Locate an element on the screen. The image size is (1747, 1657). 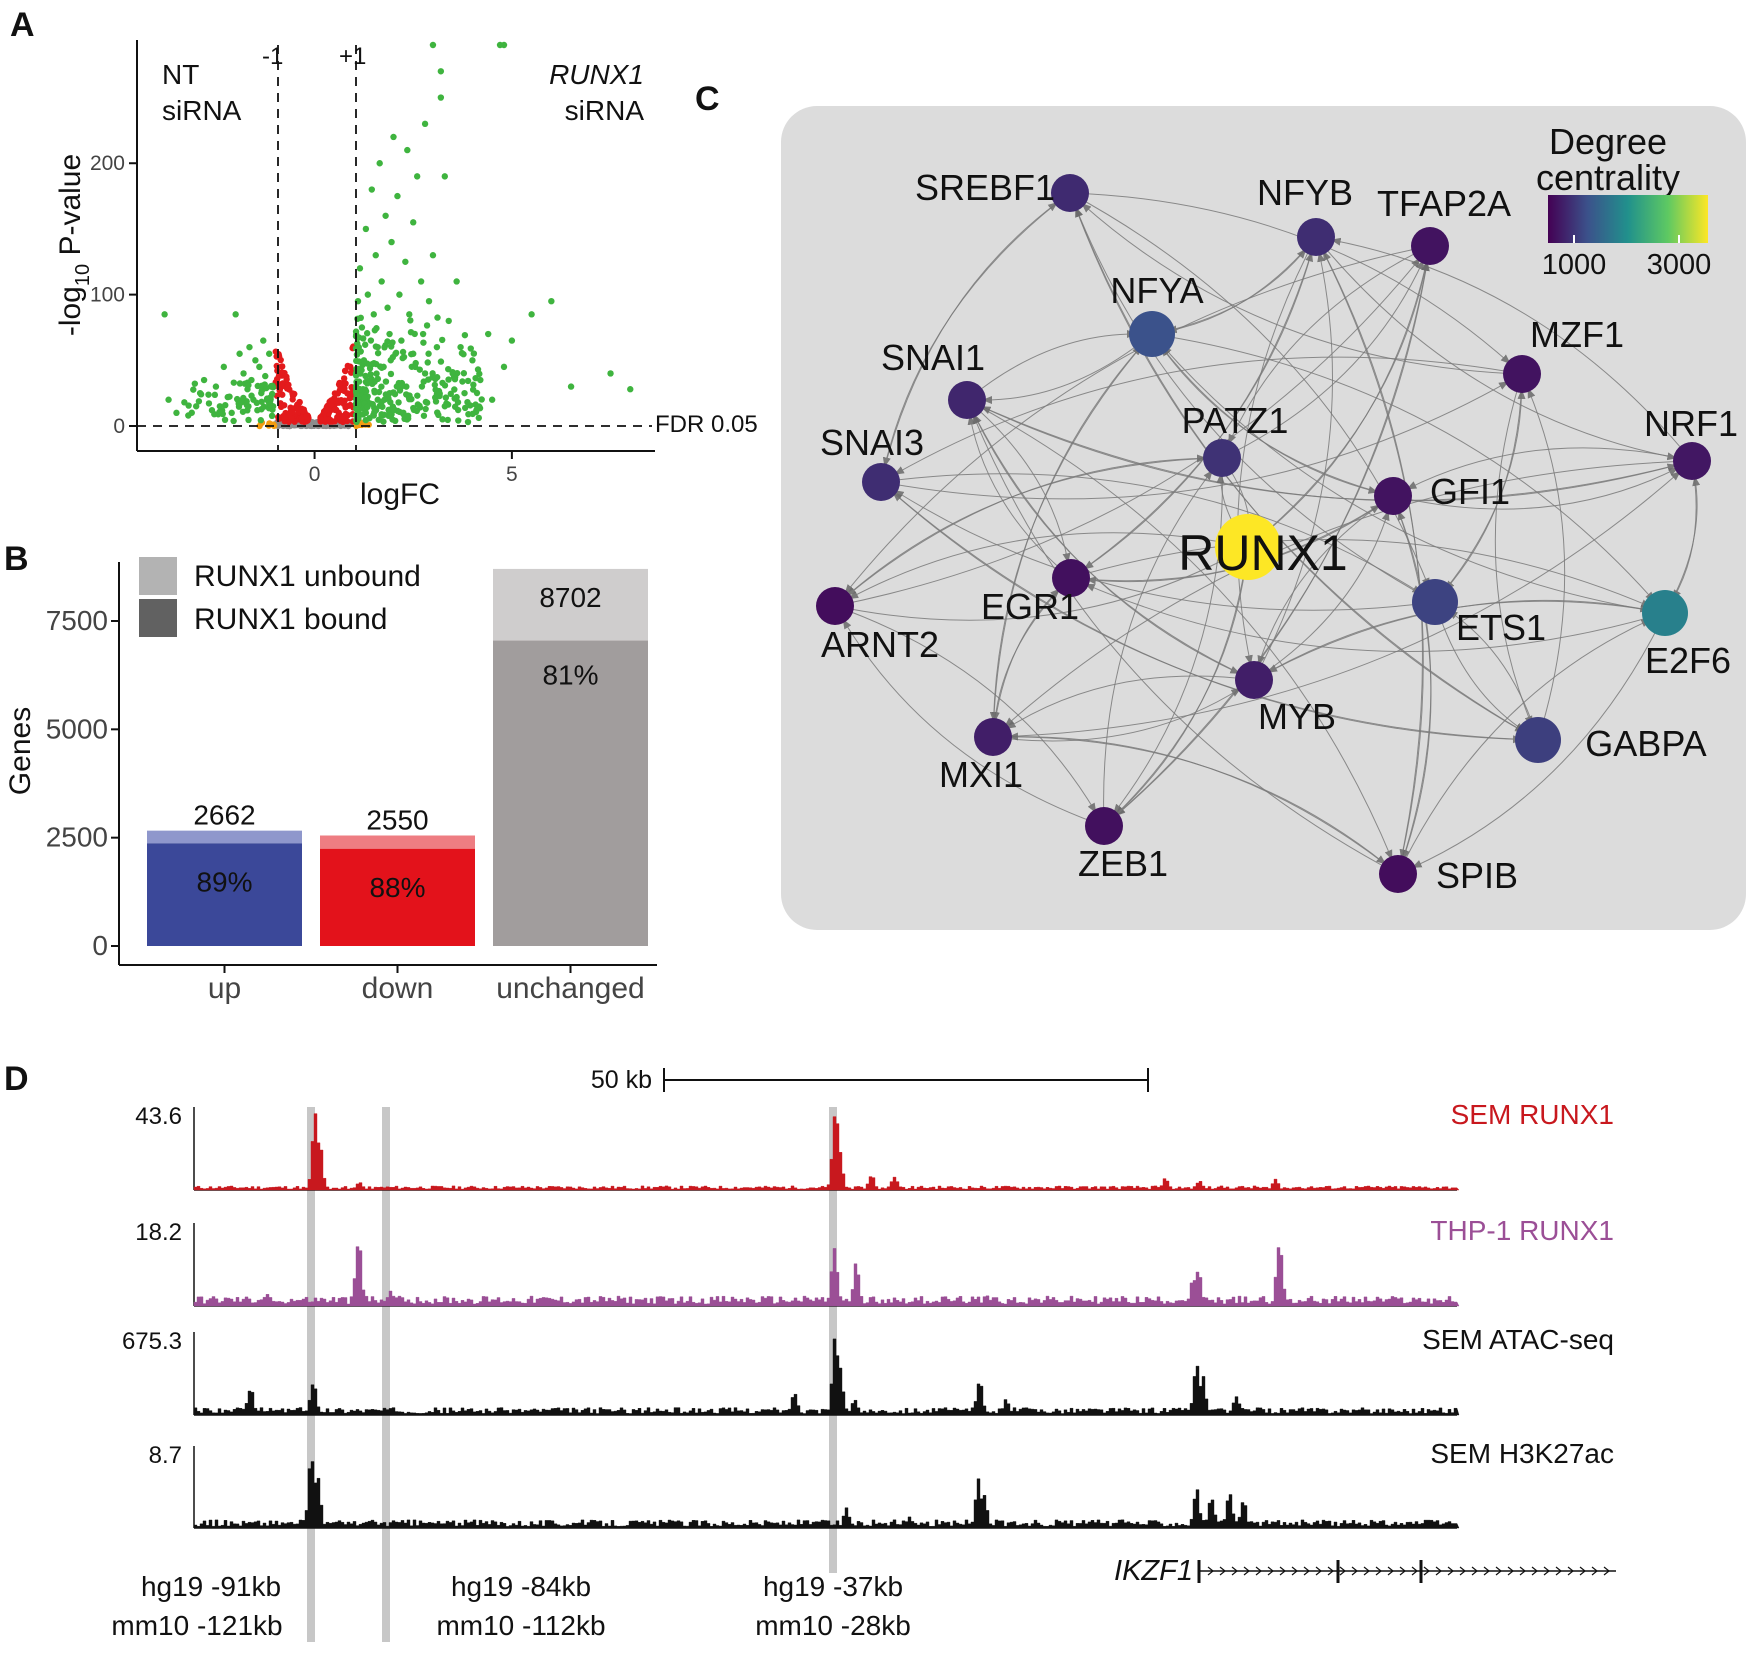
node-zeb1 is located at coordinates (1104, 826).